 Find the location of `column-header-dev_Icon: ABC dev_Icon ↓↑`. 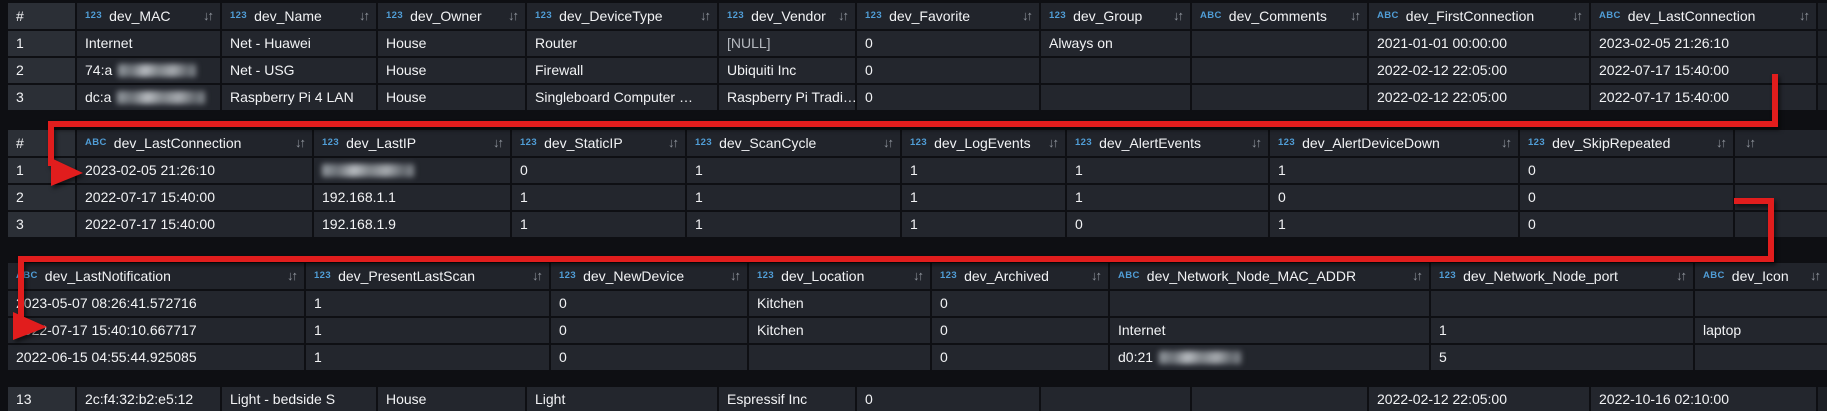

column-header-dev_Icon: ABC dev_Icon ↓↑ is located at coordinates (1761, 276).